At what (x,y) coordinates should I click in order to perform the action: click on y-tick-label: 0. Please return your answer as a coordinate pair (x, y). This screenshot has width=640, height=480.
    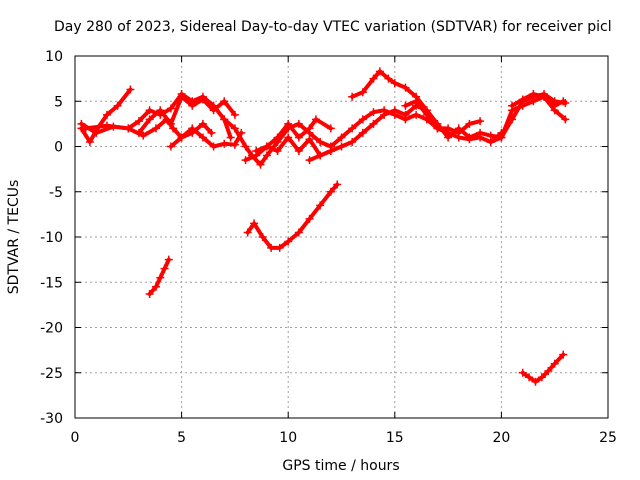
    Looking at the image, I should click on (58, 148).